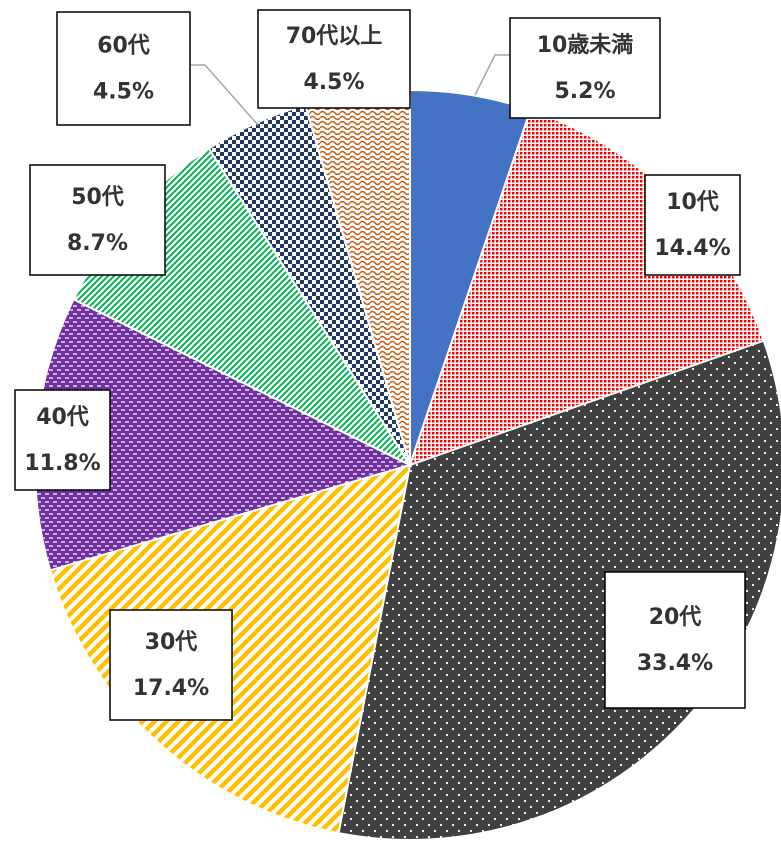 The width and height of the screenshot is (781, 841). I want to click on value-label: 33.4%, so click(675, 663).